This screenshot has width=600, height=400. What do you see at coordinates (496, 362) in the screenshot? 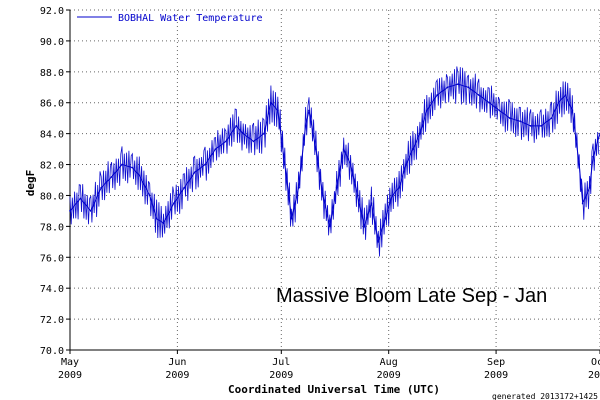
I see `x-tick-label-month: Sep` at bounding box center [496, 362].